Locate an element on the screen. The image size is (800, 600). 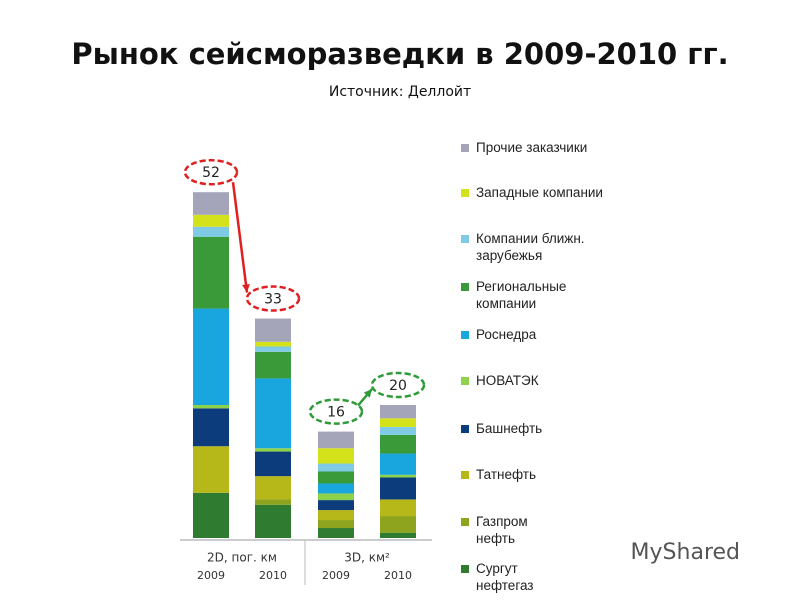
legend-item: Региональные компании is located at coordinates (514, 295).